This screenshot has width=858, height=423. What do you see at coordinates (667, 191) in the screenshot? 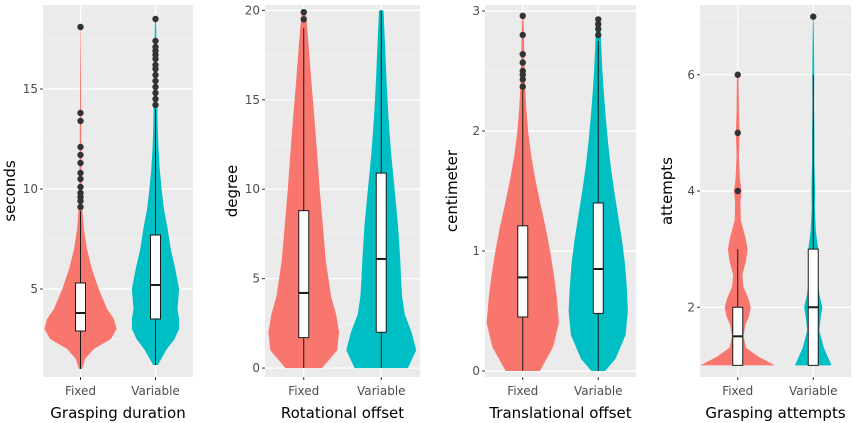
I see `y-axis-title: attempts` at bounding box center [667, 191].